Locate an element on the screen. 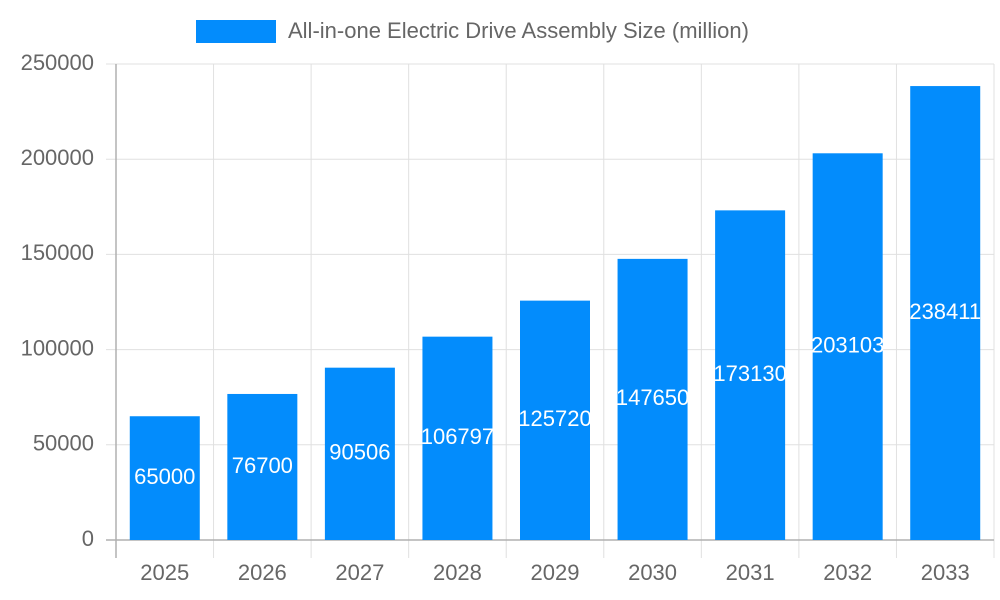 This screenshot has height=600, width=1000. value-label: 173130 is located at coordinates (749, 373).